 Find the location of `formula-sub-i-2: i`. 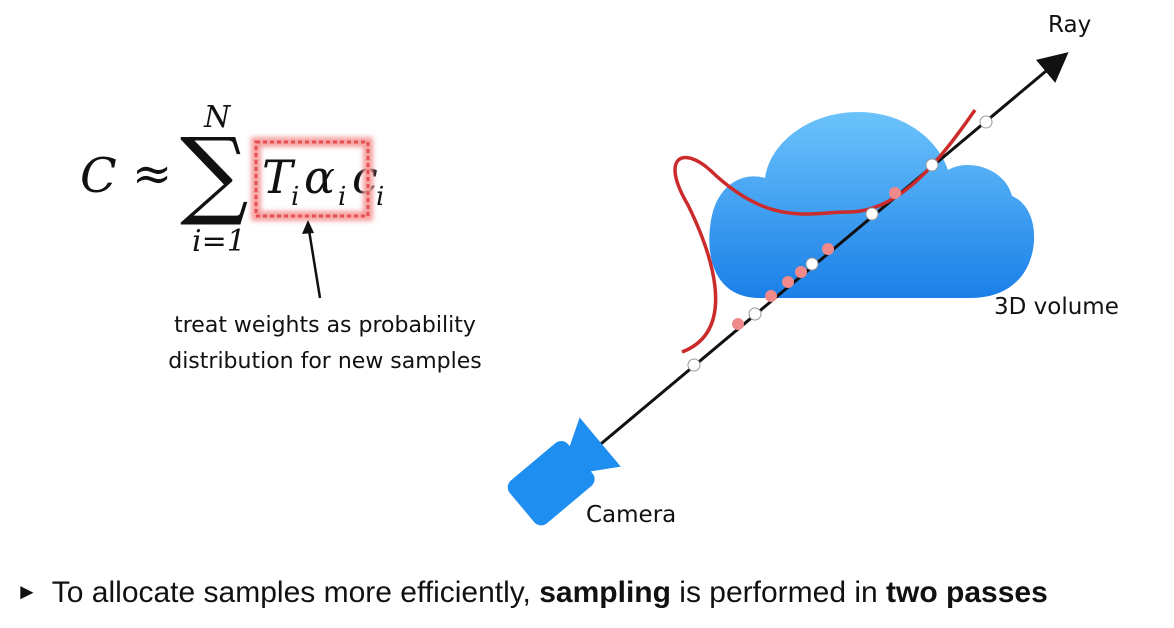

formula-sub-i-2: i is located at coordinates (342, 197).